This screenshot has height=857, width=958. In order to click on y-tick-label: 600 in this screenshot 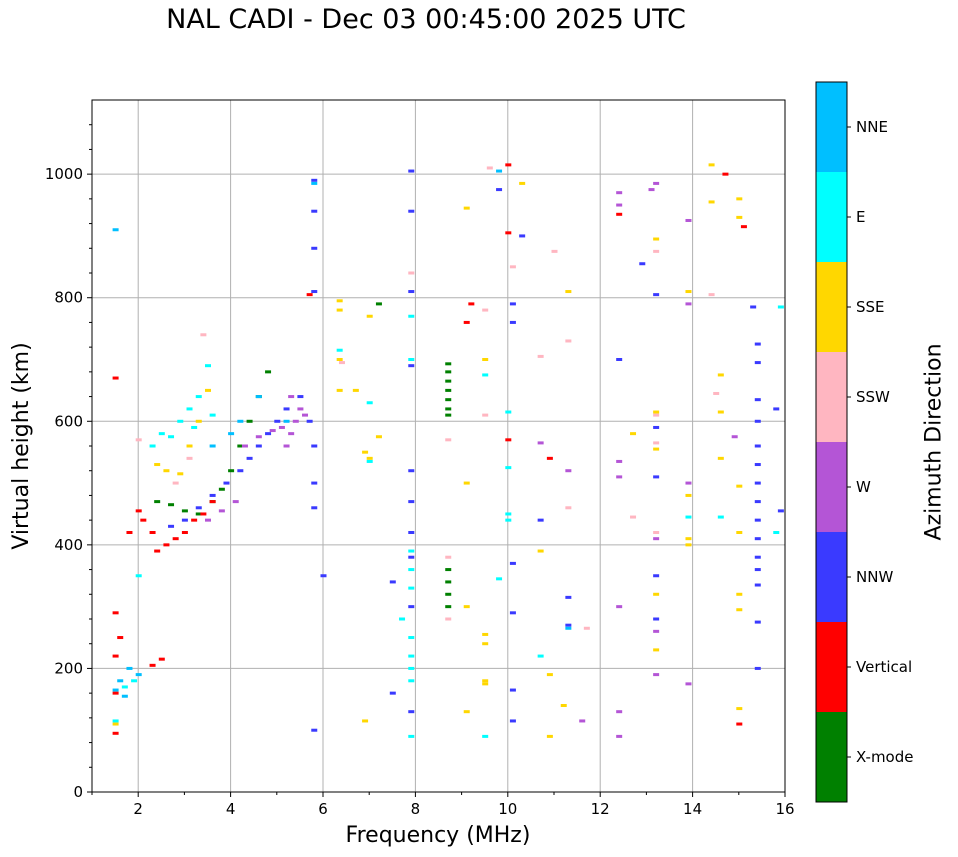, I will do `click(68, 421)`.